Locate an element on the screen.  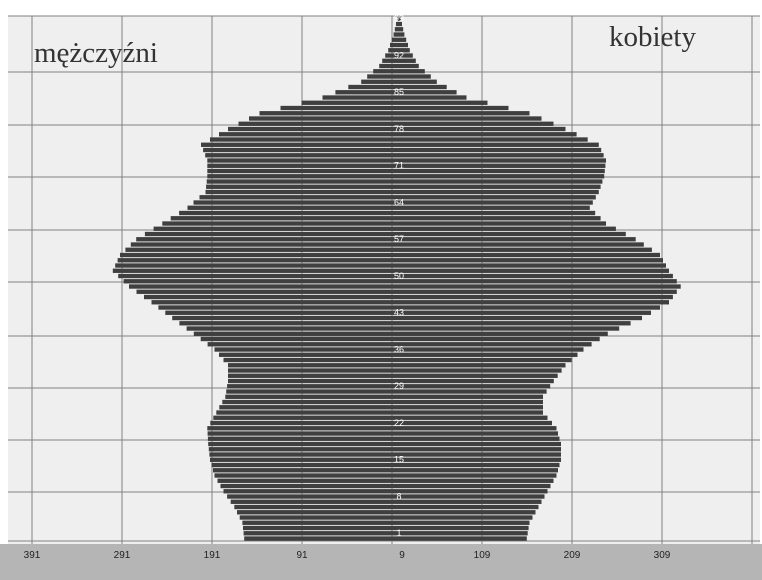
age-label-43: 43 is located at coordinates (399, 313).